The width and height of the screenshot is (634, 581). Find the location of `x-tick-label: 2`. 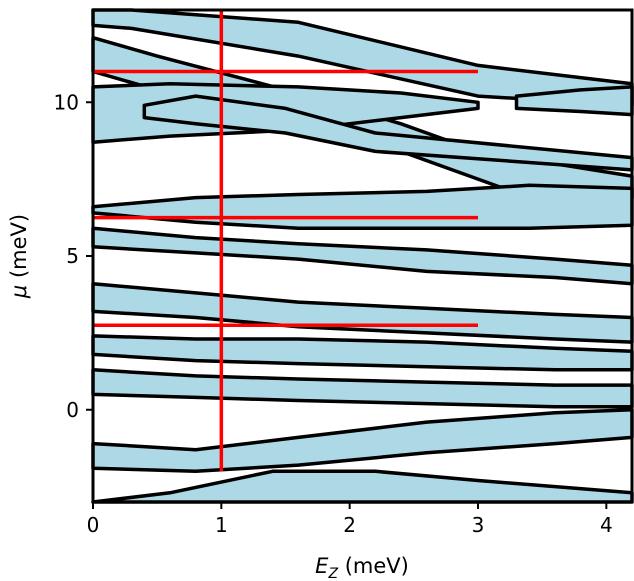

x-tick-label: 2 is located at coordinates (349, 525).